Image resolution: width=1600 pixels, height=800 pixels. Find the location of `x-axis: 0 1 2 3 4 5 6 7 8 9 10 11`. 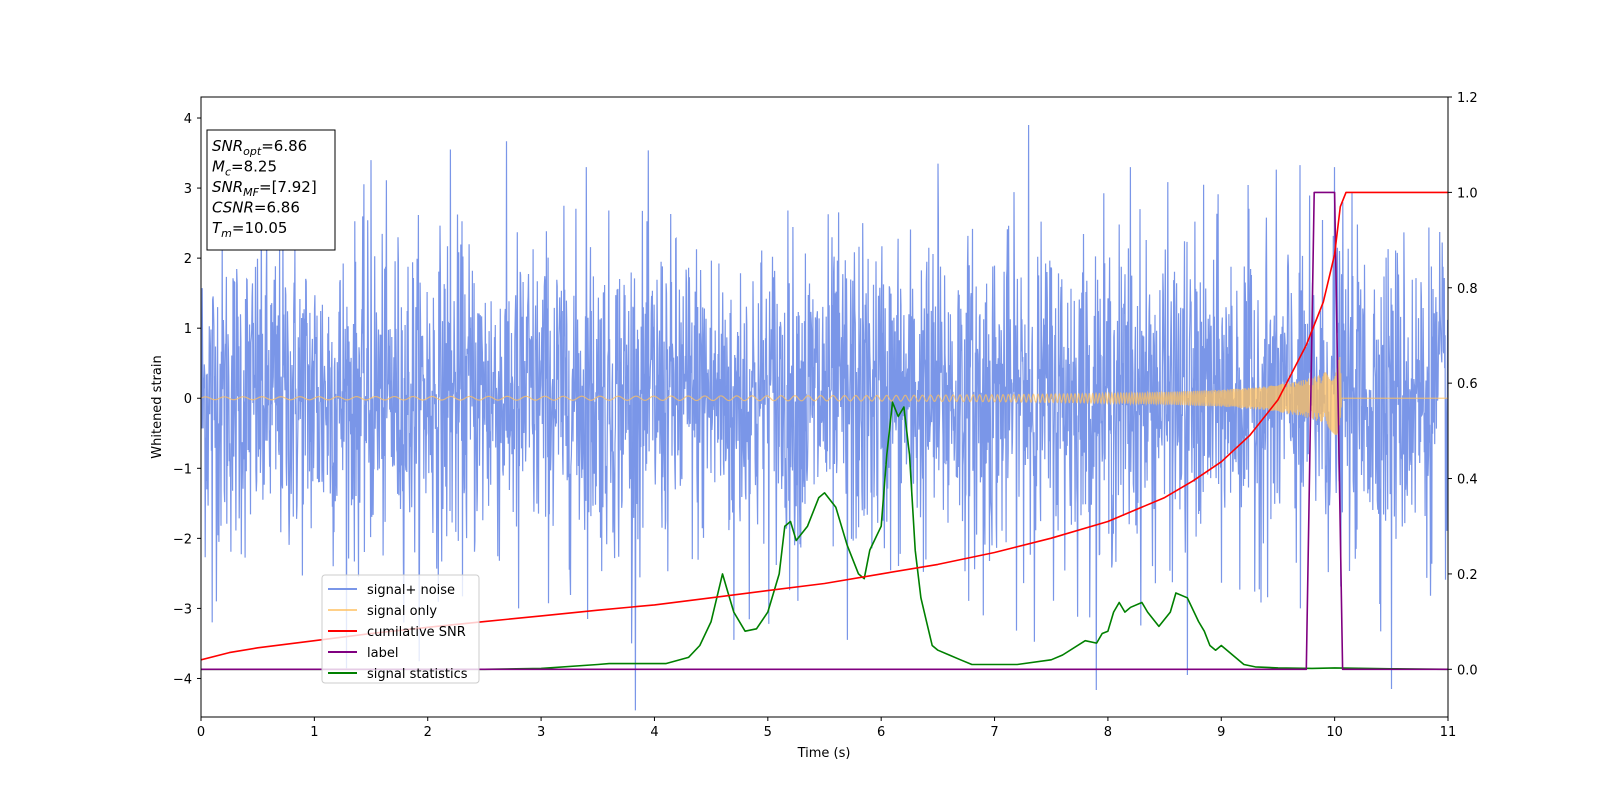

x-axis: 0 1 2 3 4 5 6 7 8 9 10 11 is located at coordinates (826, 728).